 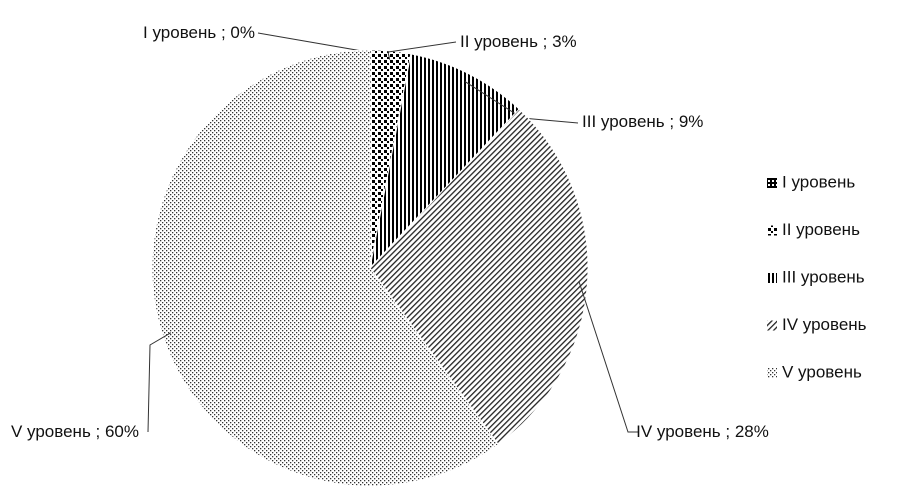 What do you see at coordinates (643, 121) in the screenshot?
I see `data-label: III уровень ; 9%` at bounding box center [643, 121].